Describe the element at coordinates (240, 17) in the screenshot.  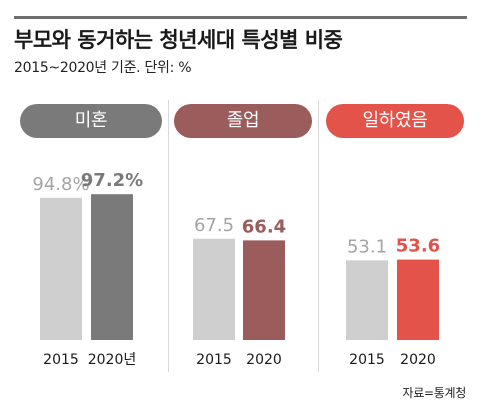
I see `top-rule` at that location.